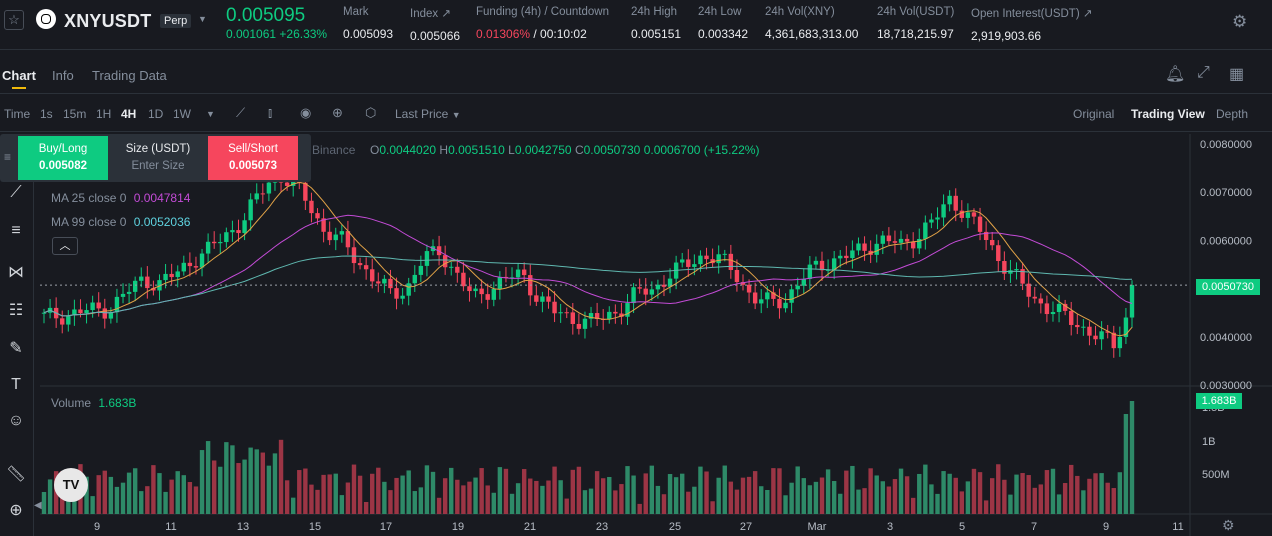  What do you see at coordinates (1031, 24) in the screenshot?
I see `stat-open-interest: Open Interest(USDT) ↗ 2,919,903.66` at bounding box center [1031, 24].